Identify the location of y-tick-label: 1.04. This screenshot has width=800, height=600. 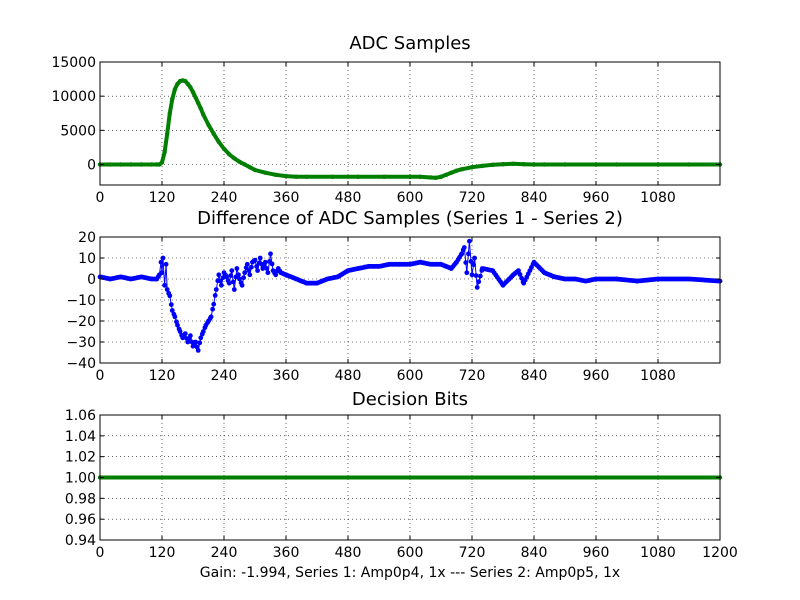
(80, 437).